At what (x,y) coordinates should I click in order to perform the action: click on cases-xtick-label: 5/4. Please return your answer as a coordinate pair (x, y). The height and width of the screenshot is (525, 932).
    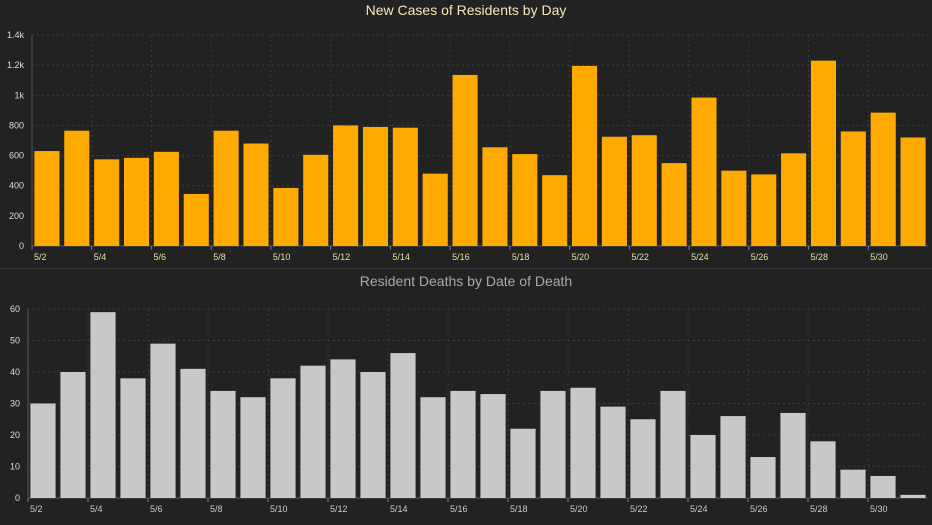
    Looking at the image, I should click on (100, 257).